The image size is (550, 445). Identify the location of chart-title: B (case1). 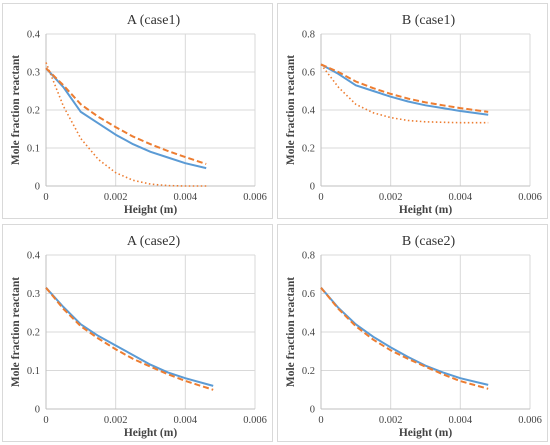
(429, 20).